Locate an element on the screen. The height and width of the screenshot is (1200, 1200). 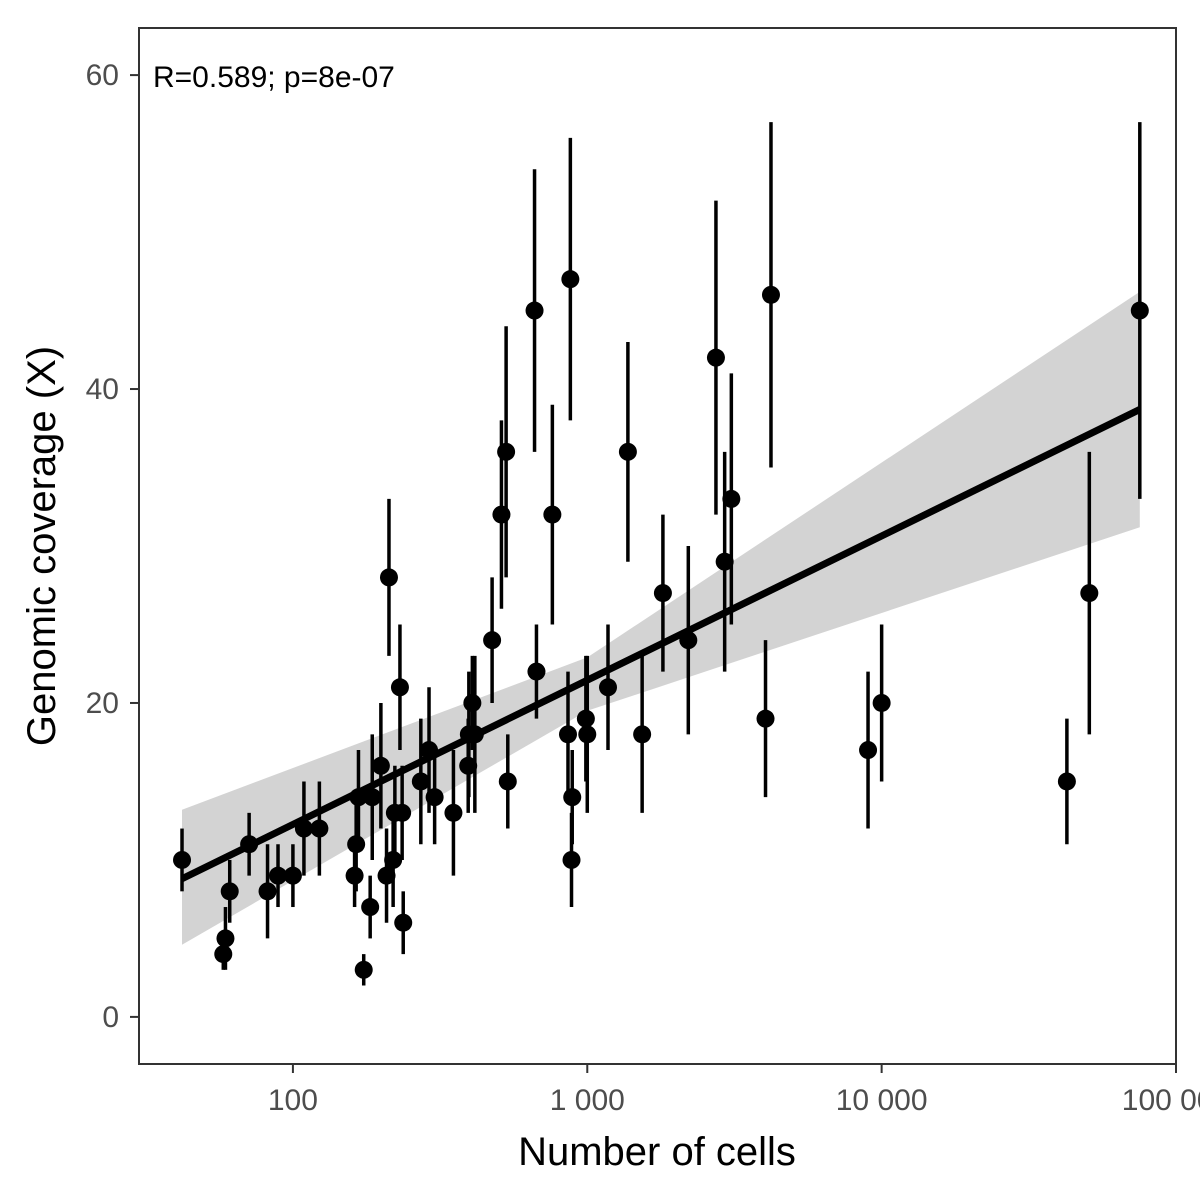
y-axis-title: Genomic coverage (X) is located at coordinates (42, 546).